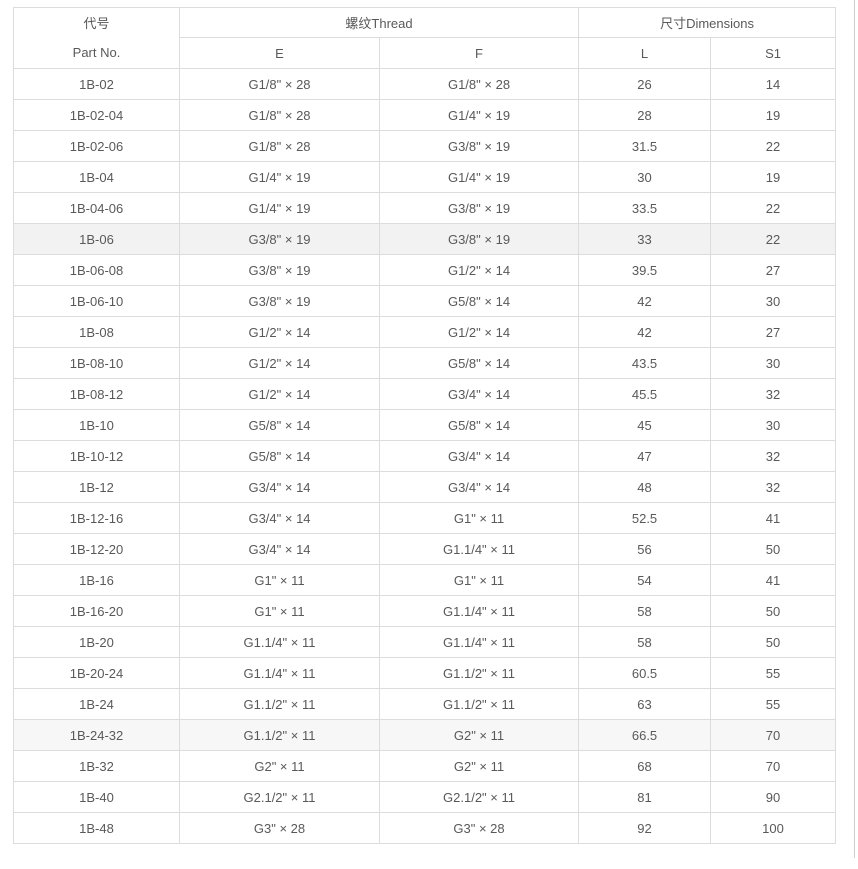 The height and width of the screenshot is (869, 858). Describe the element at coordinates (645, 425) in the screenshot. I see `dimension-l-cell: 45` at that location.